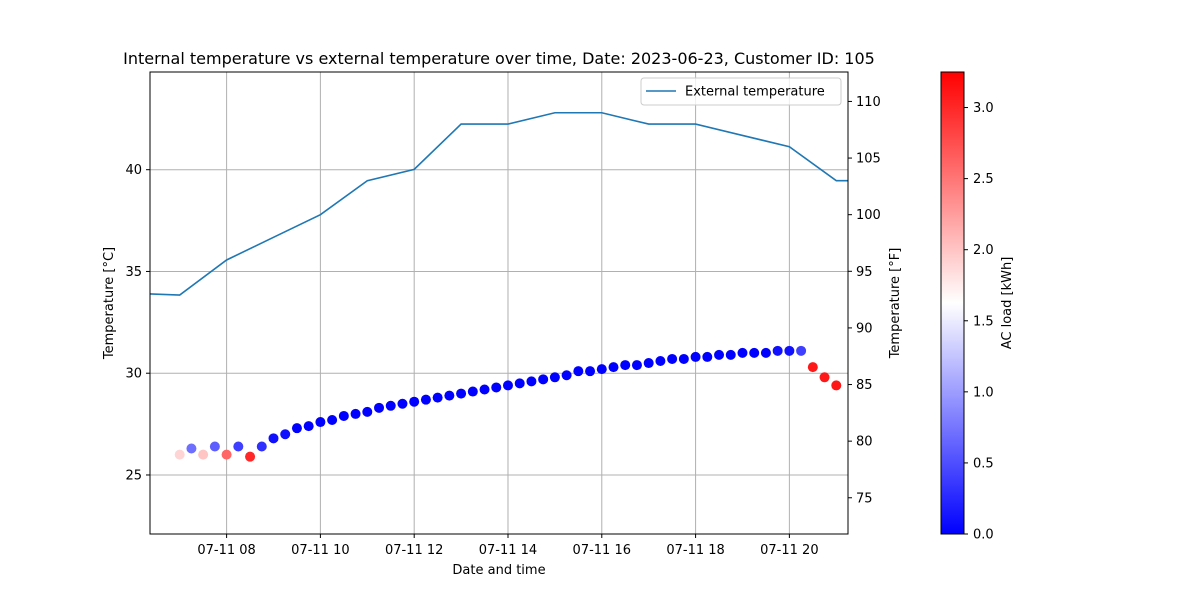 This screenshot has width=1200, height=600. What do you see at coordinates (602, 550) in the screenshot?
I see `x-tick-label: 07-11 16` at bounding box center [602, 550].